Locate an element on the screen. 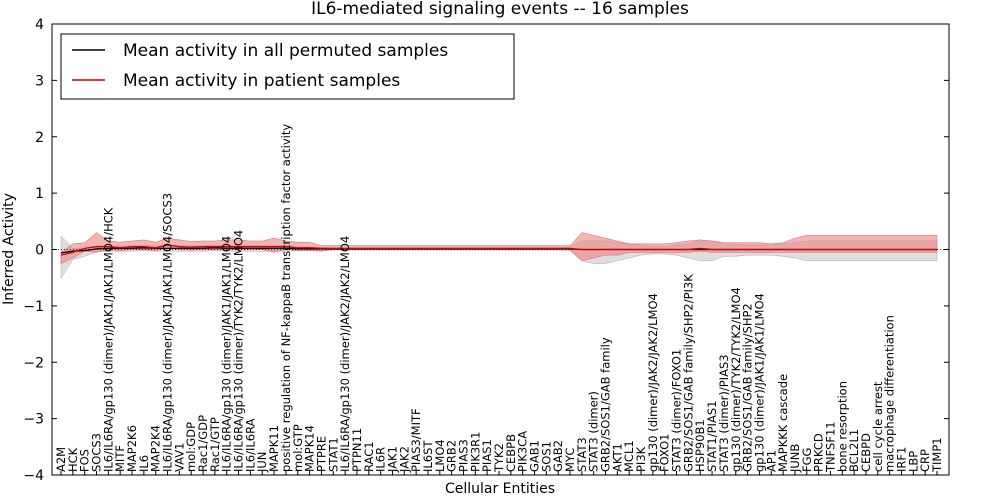  category-label: FOS is located at coordinates (85, 460).